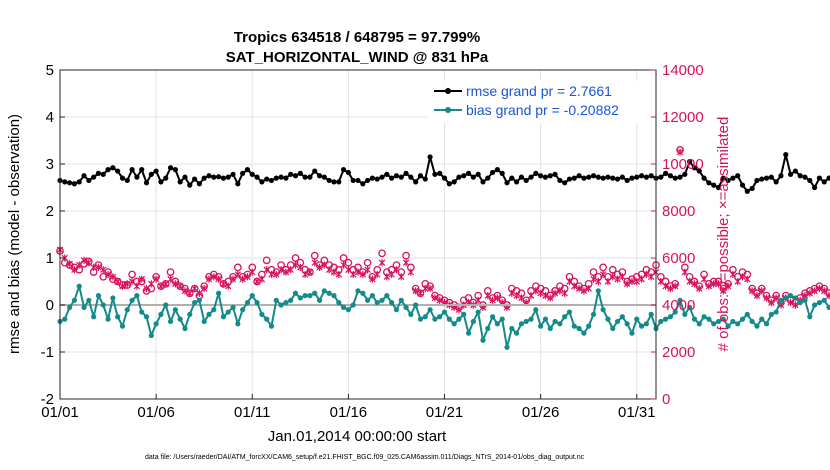  Describe the element at coordinates (50, 117) in the screenshot. I see `y-left-tick-label: 4` at that location.